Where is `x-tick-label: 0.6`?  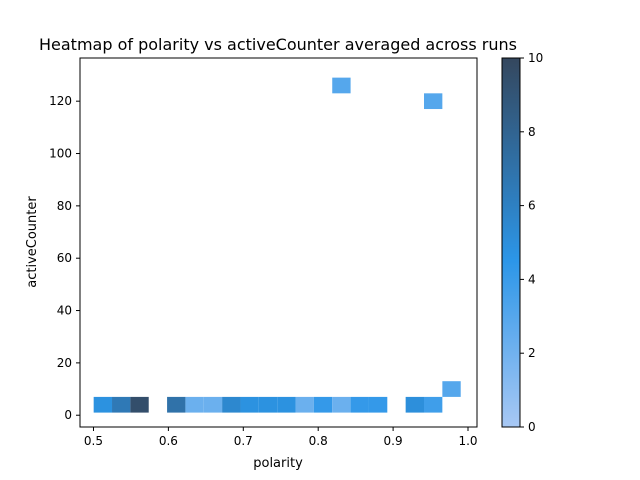
x-tick-label: 0.6 is located at coordinates (168, 441).